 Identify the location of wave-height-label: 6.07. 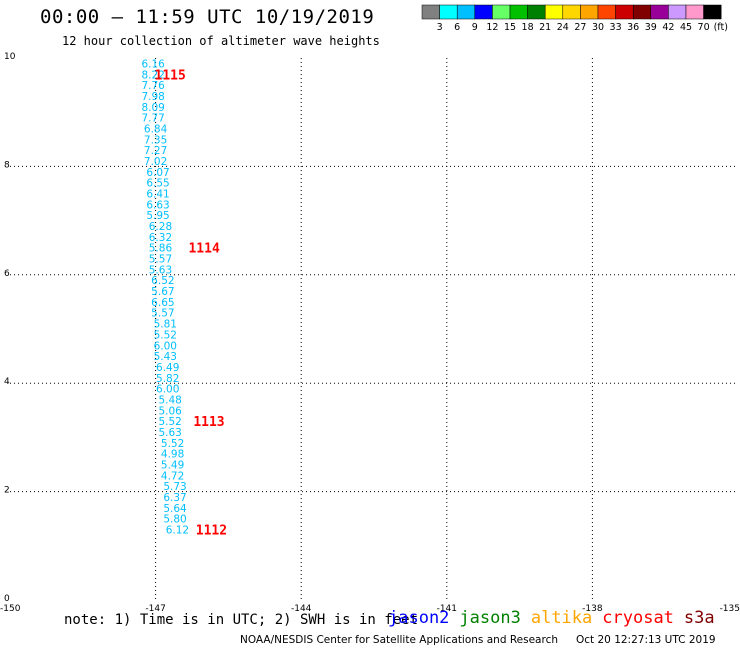
(157, 173).